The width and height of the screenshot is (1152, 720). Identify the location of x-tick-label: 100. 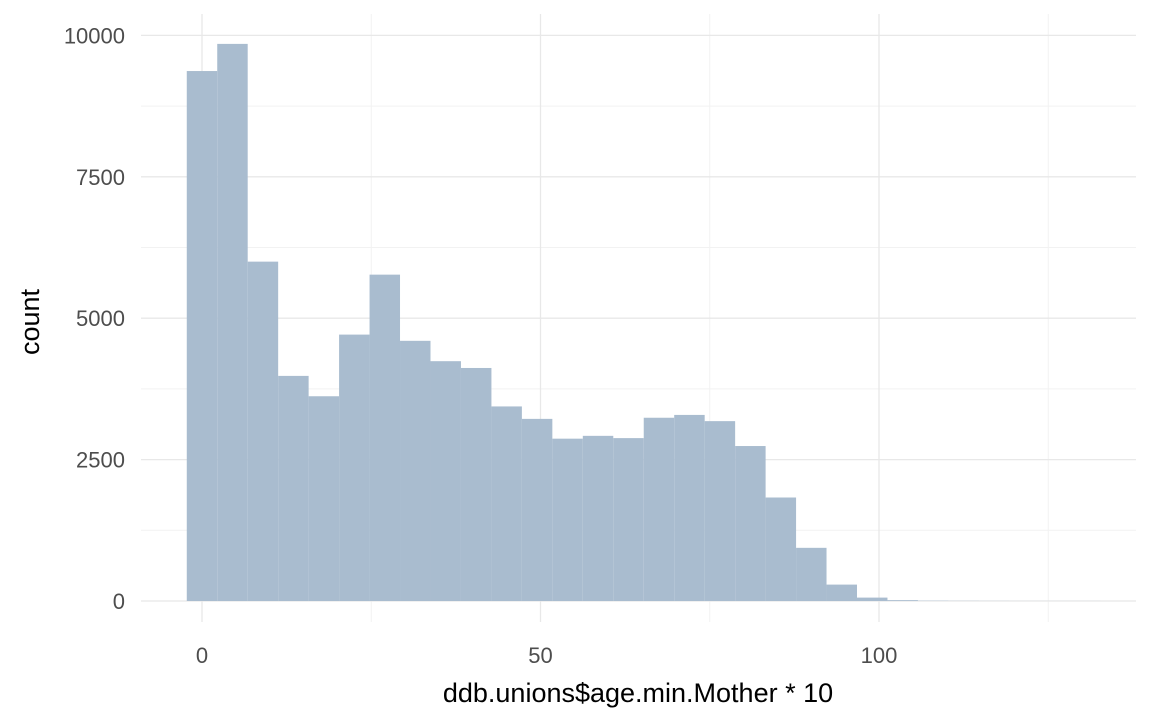
(879, 655).